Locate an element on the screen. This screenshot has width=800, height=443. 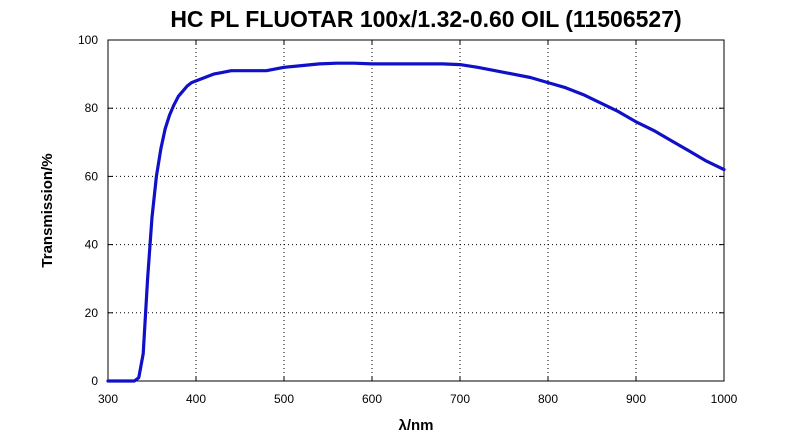
x-tick-label: 600 is located at coordinates (372, 399).